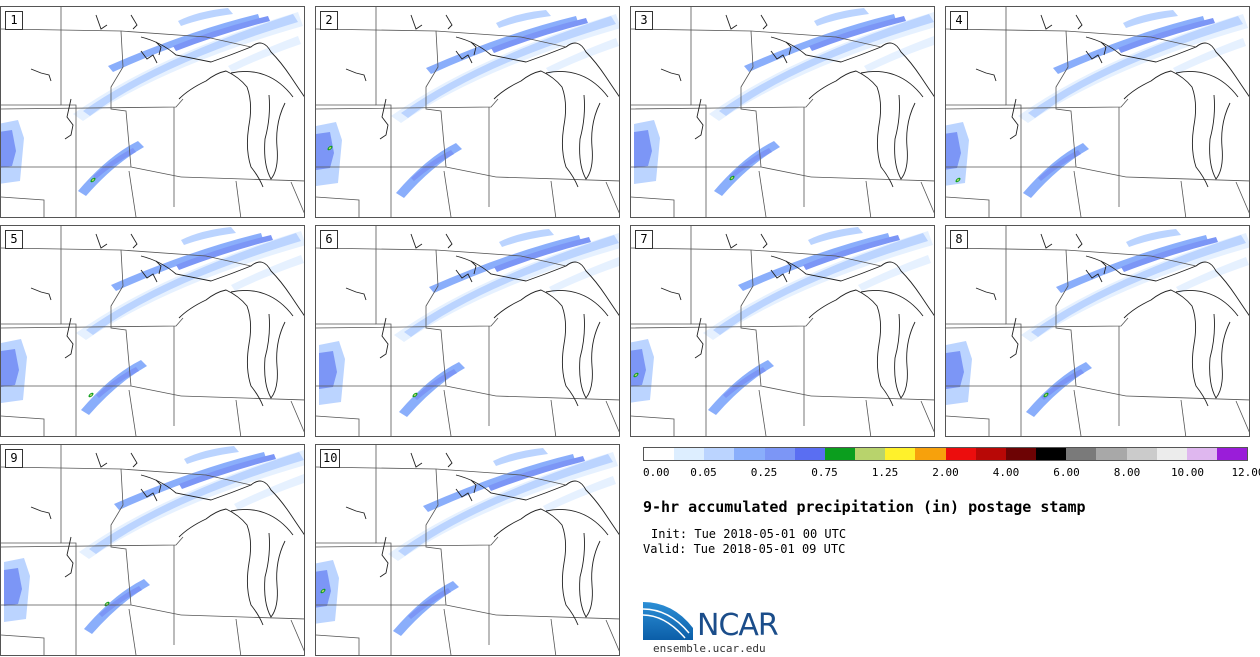 This screenshot has height=657, width=1260. What do you see at coordinates (959, 239) in the screenshot?
I see `panel-label: 8` at bounding box center [959, 239].